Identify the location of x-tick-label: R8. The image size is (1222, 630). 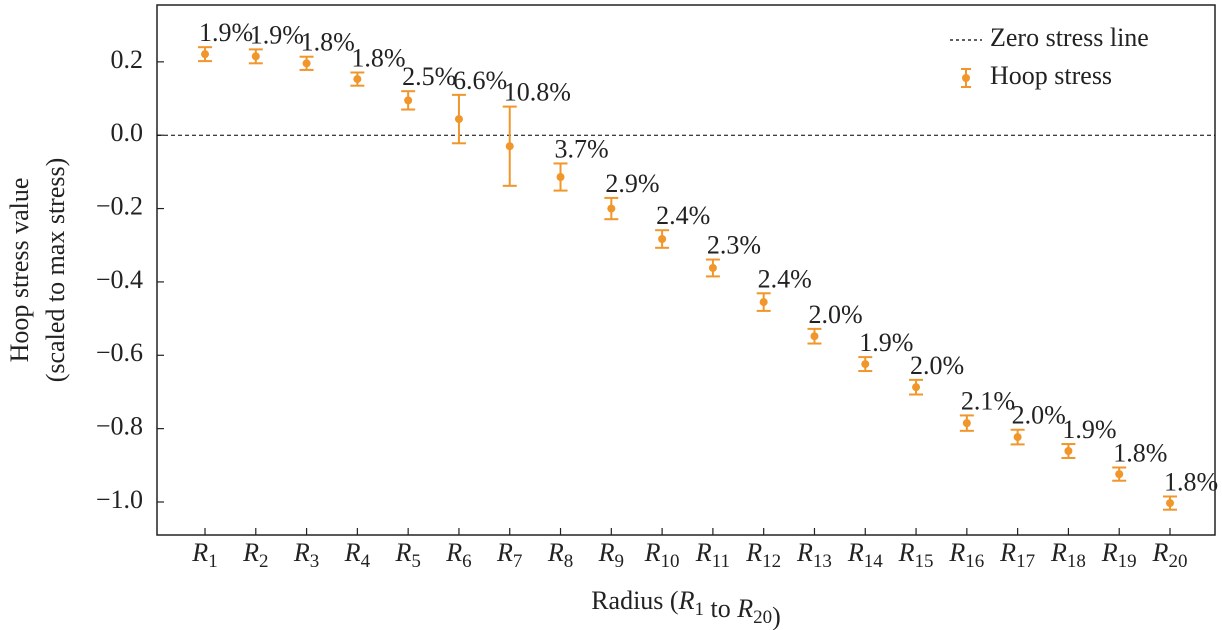
(560, 555).